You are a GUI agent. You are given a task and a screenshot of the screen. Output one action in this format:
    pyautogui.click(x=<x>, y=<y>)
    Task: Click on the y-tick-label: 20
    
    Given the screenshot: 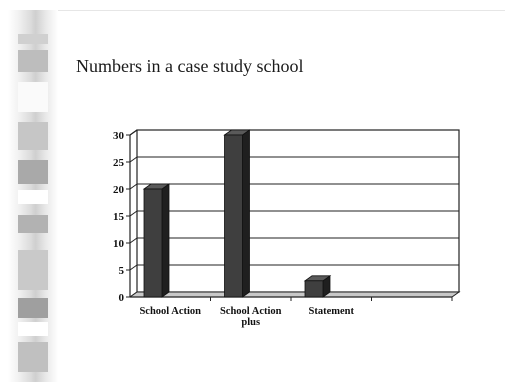 What is the action you would take?
    pyautogui.click(x=119, y=190)
    